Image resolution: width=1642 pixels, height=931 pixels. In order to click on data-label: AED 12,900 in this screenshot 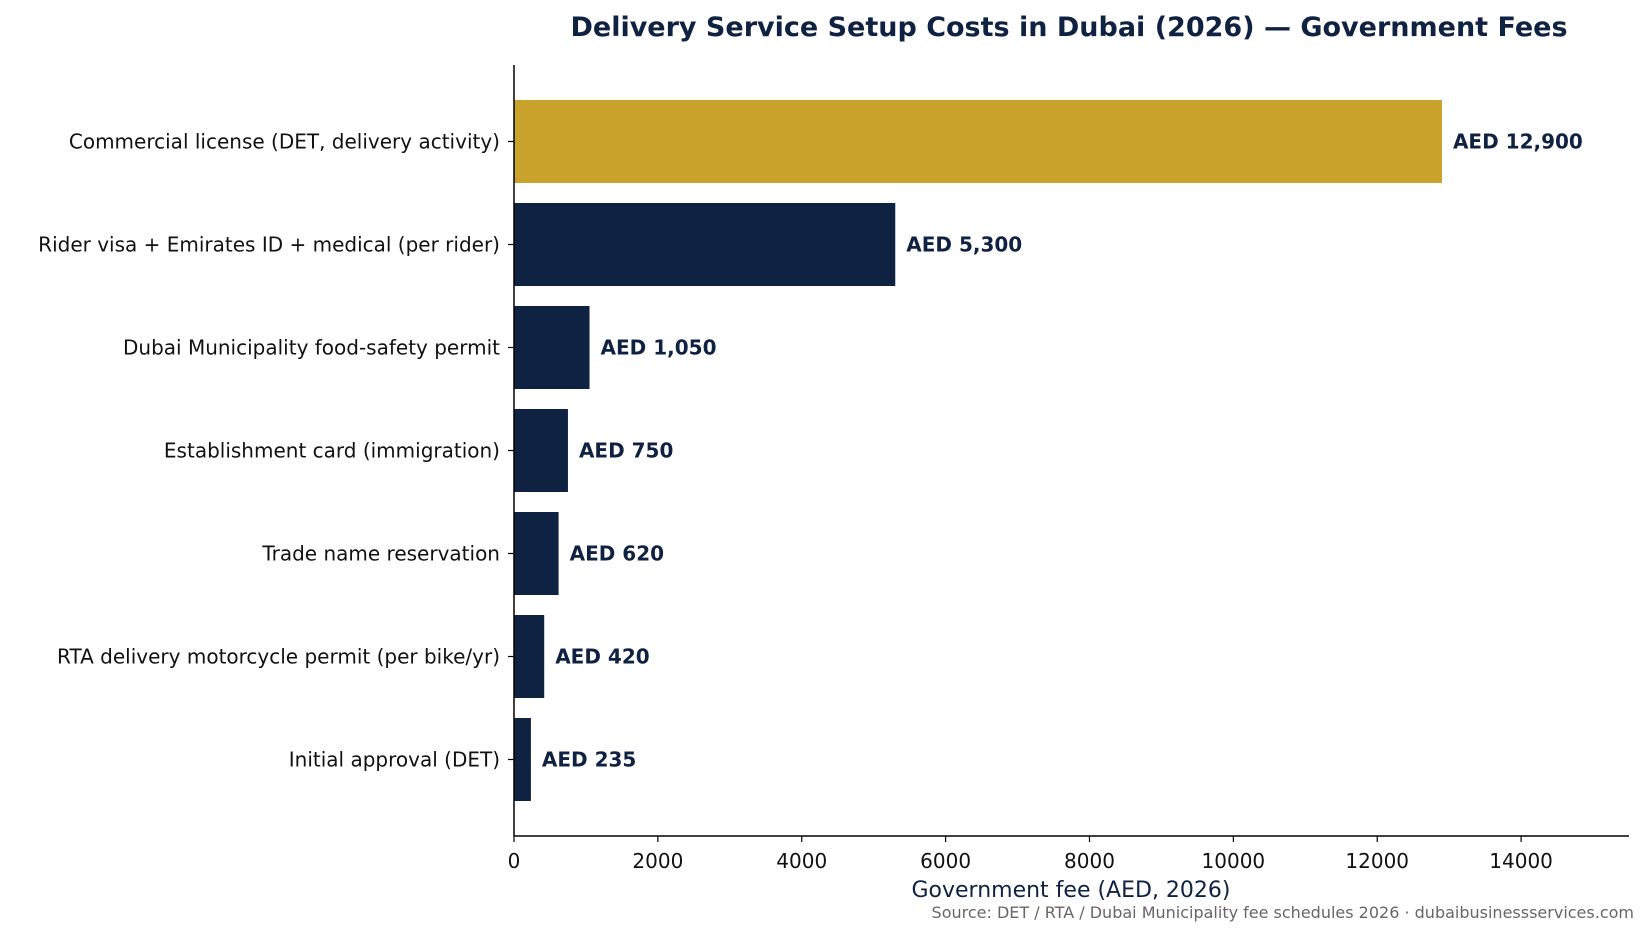, I will do `click(1518, 142)`.